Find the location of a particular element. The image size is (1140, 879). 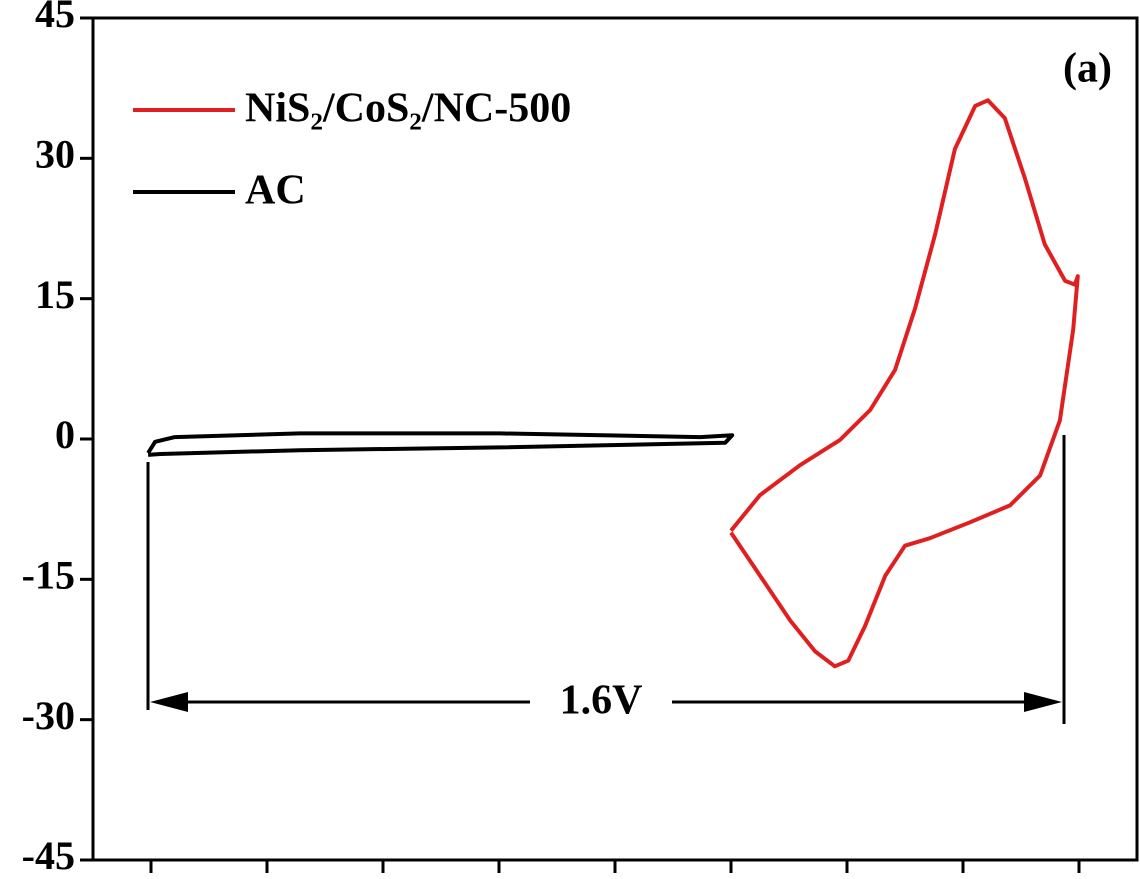

y-tick-label: 15 is located at coordinates (55, 294).